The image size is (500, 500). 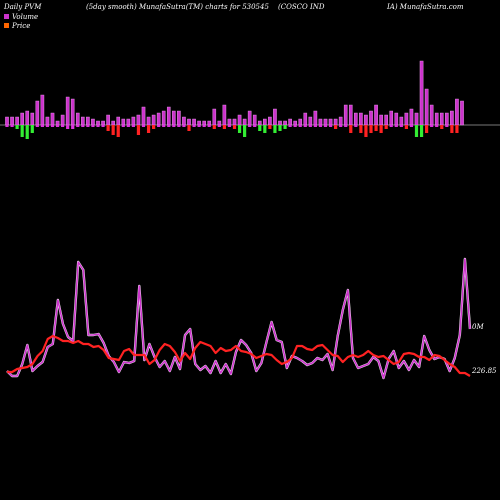 What do you see at coordinates (484, 371) in the screenshot?
I see `y-label-price: 226.85` at bounding box center [484, 371].